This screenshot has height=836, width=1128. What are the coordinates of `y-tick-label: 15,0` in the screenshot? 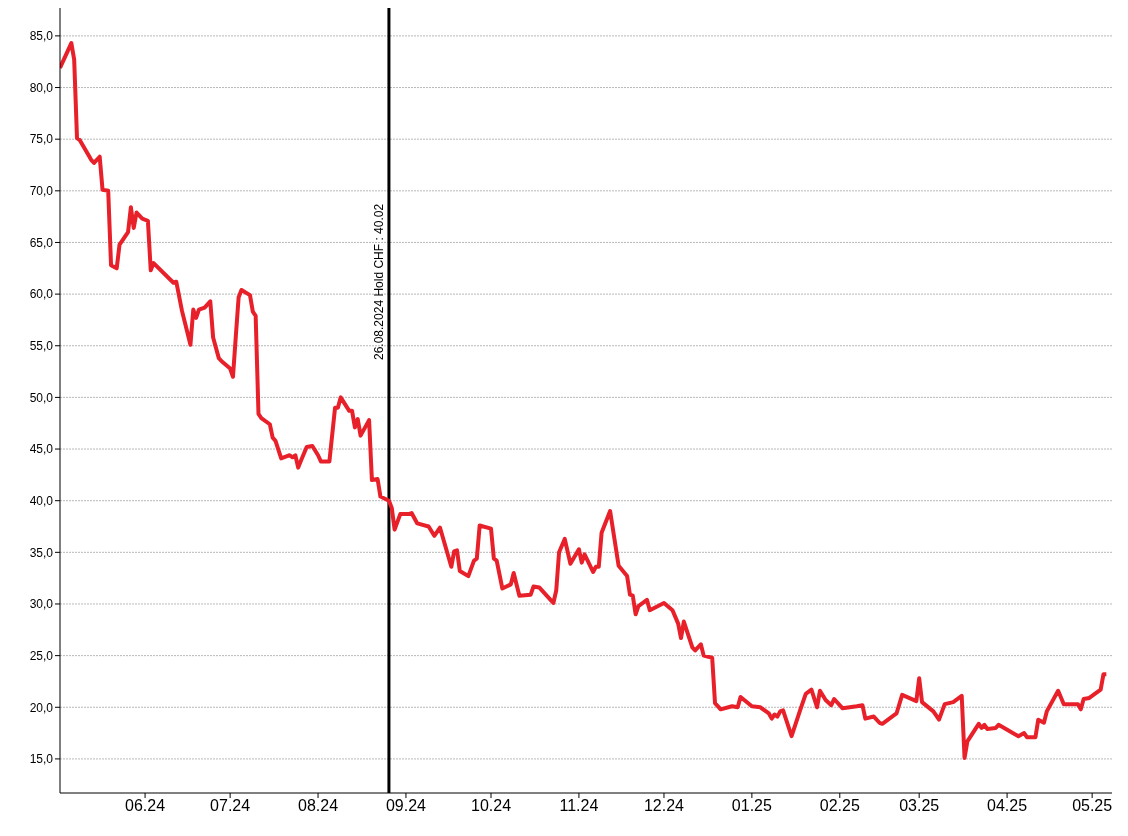 It's located at (41, 759).